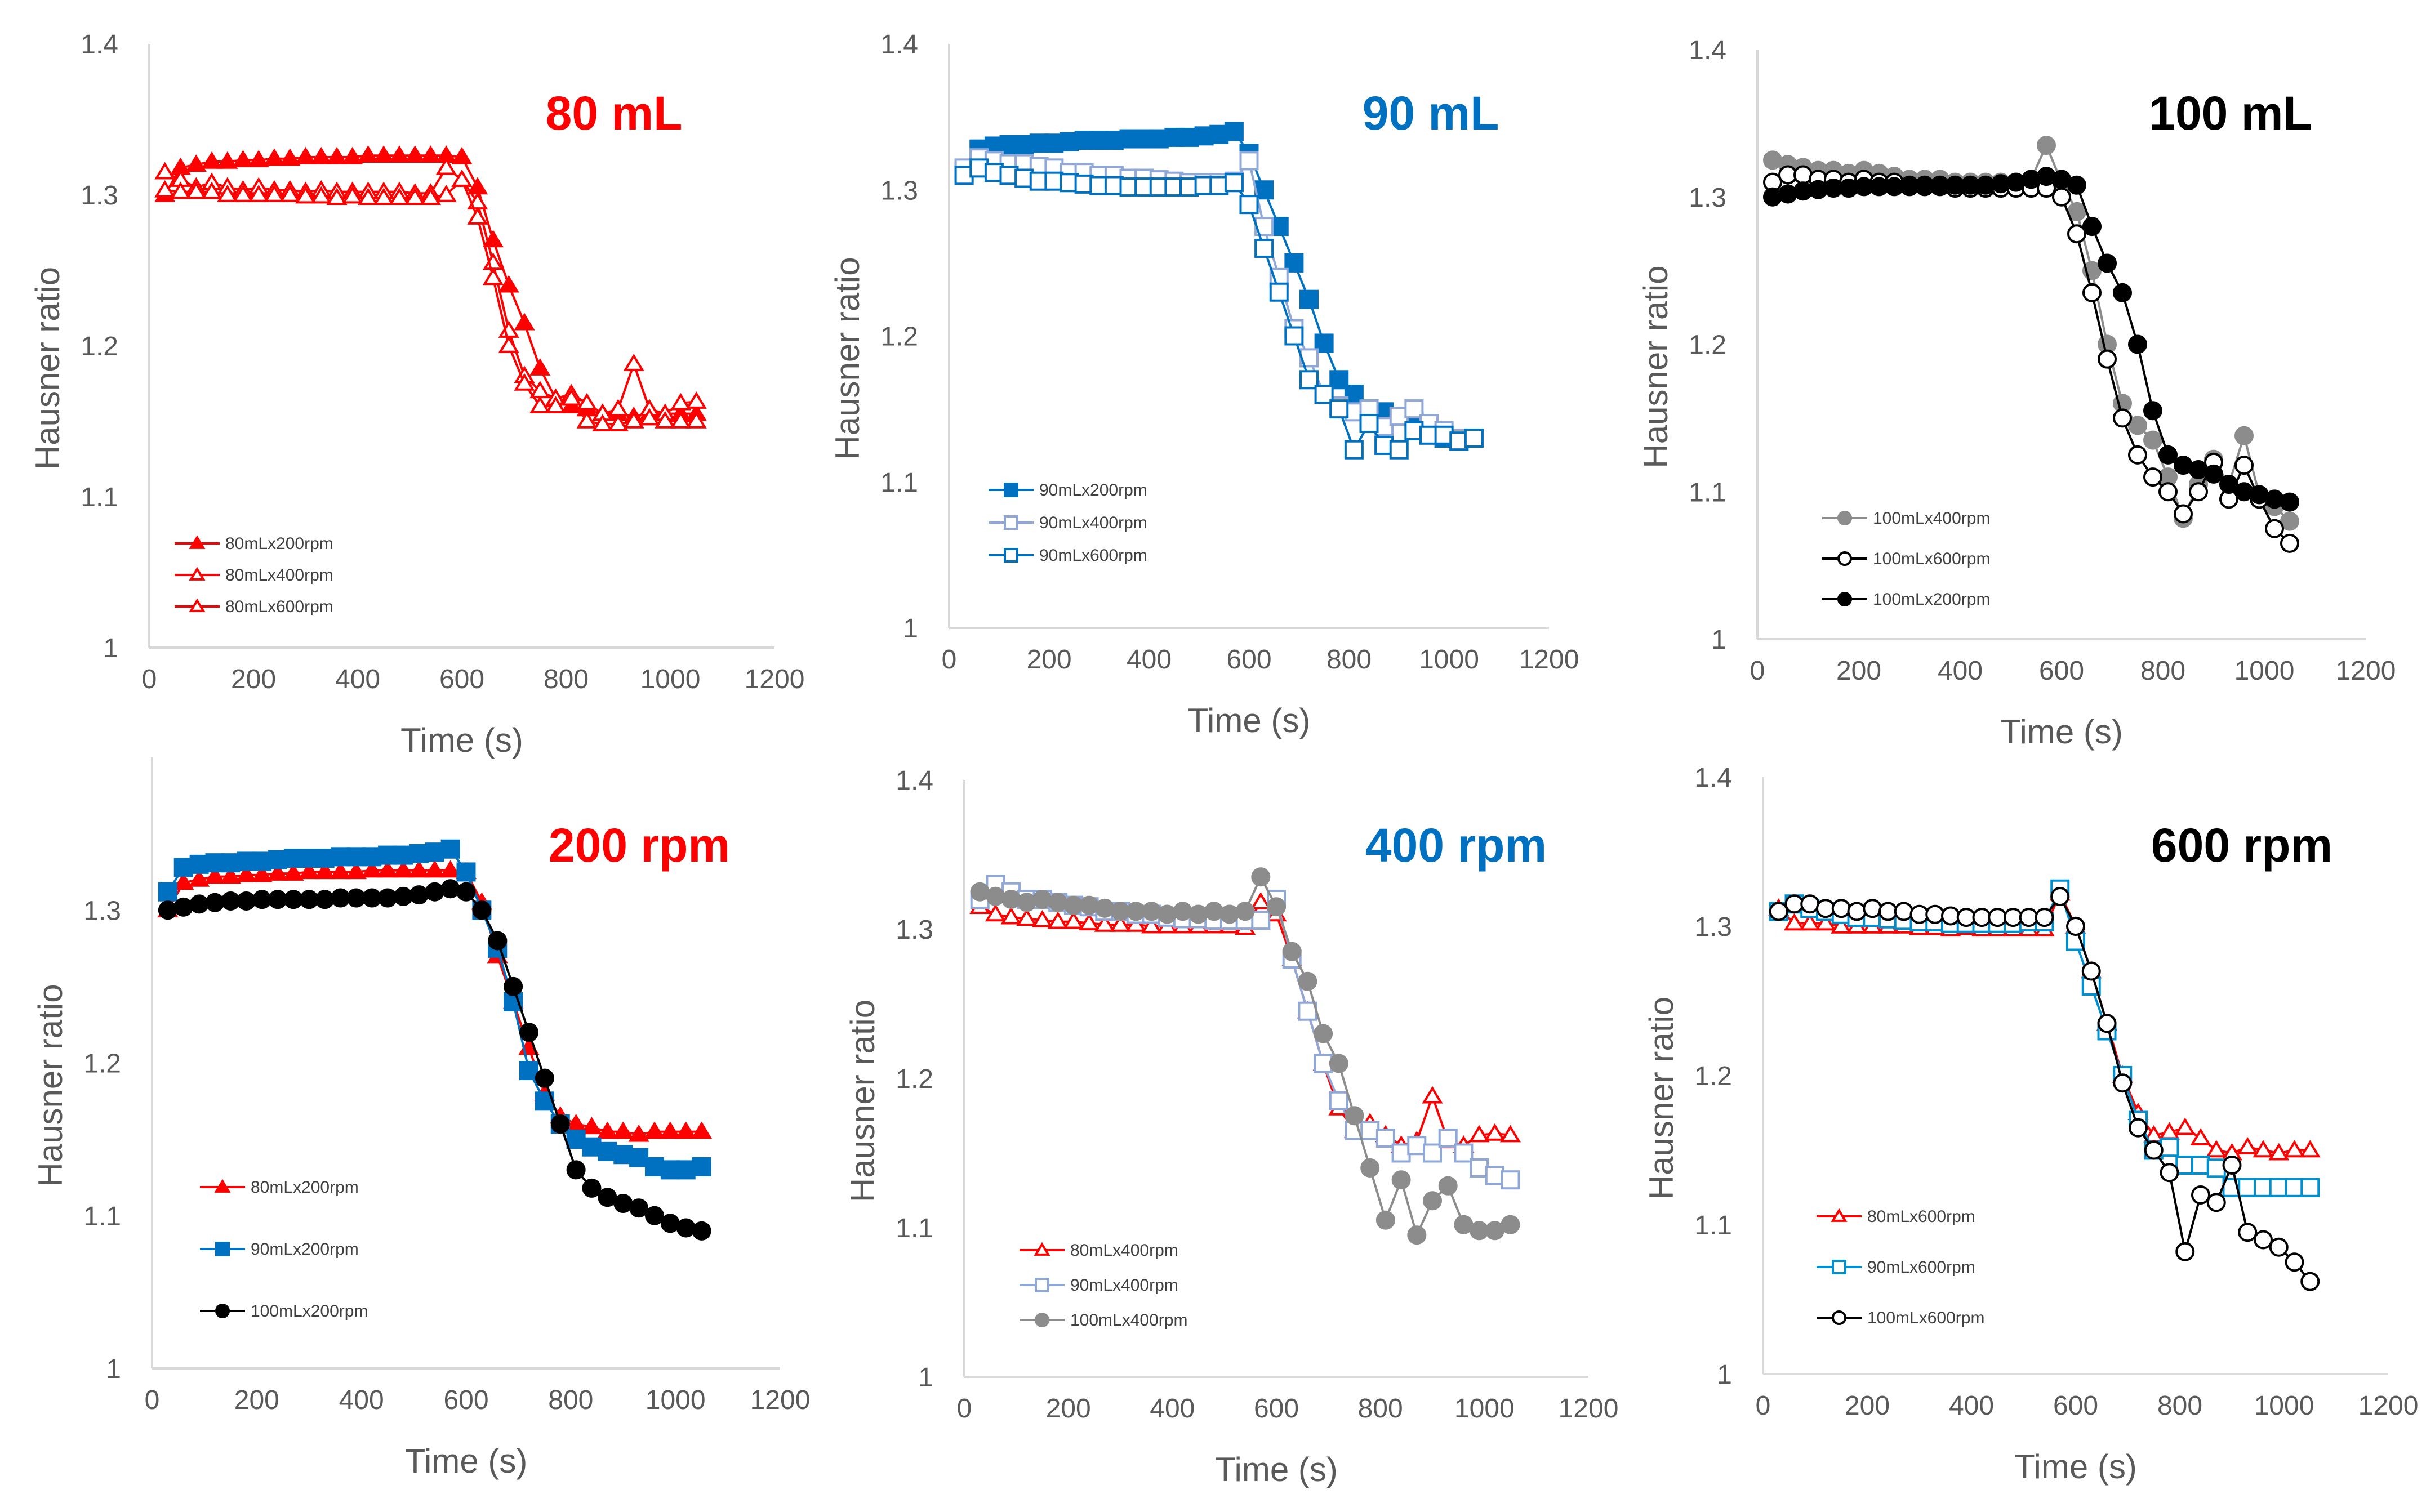 The width and height of the screenshot is (2435, 1512). Describe the element at coordinates (2031, 339) in the screenshot. I see `series-100mLx200rpm` at that location.